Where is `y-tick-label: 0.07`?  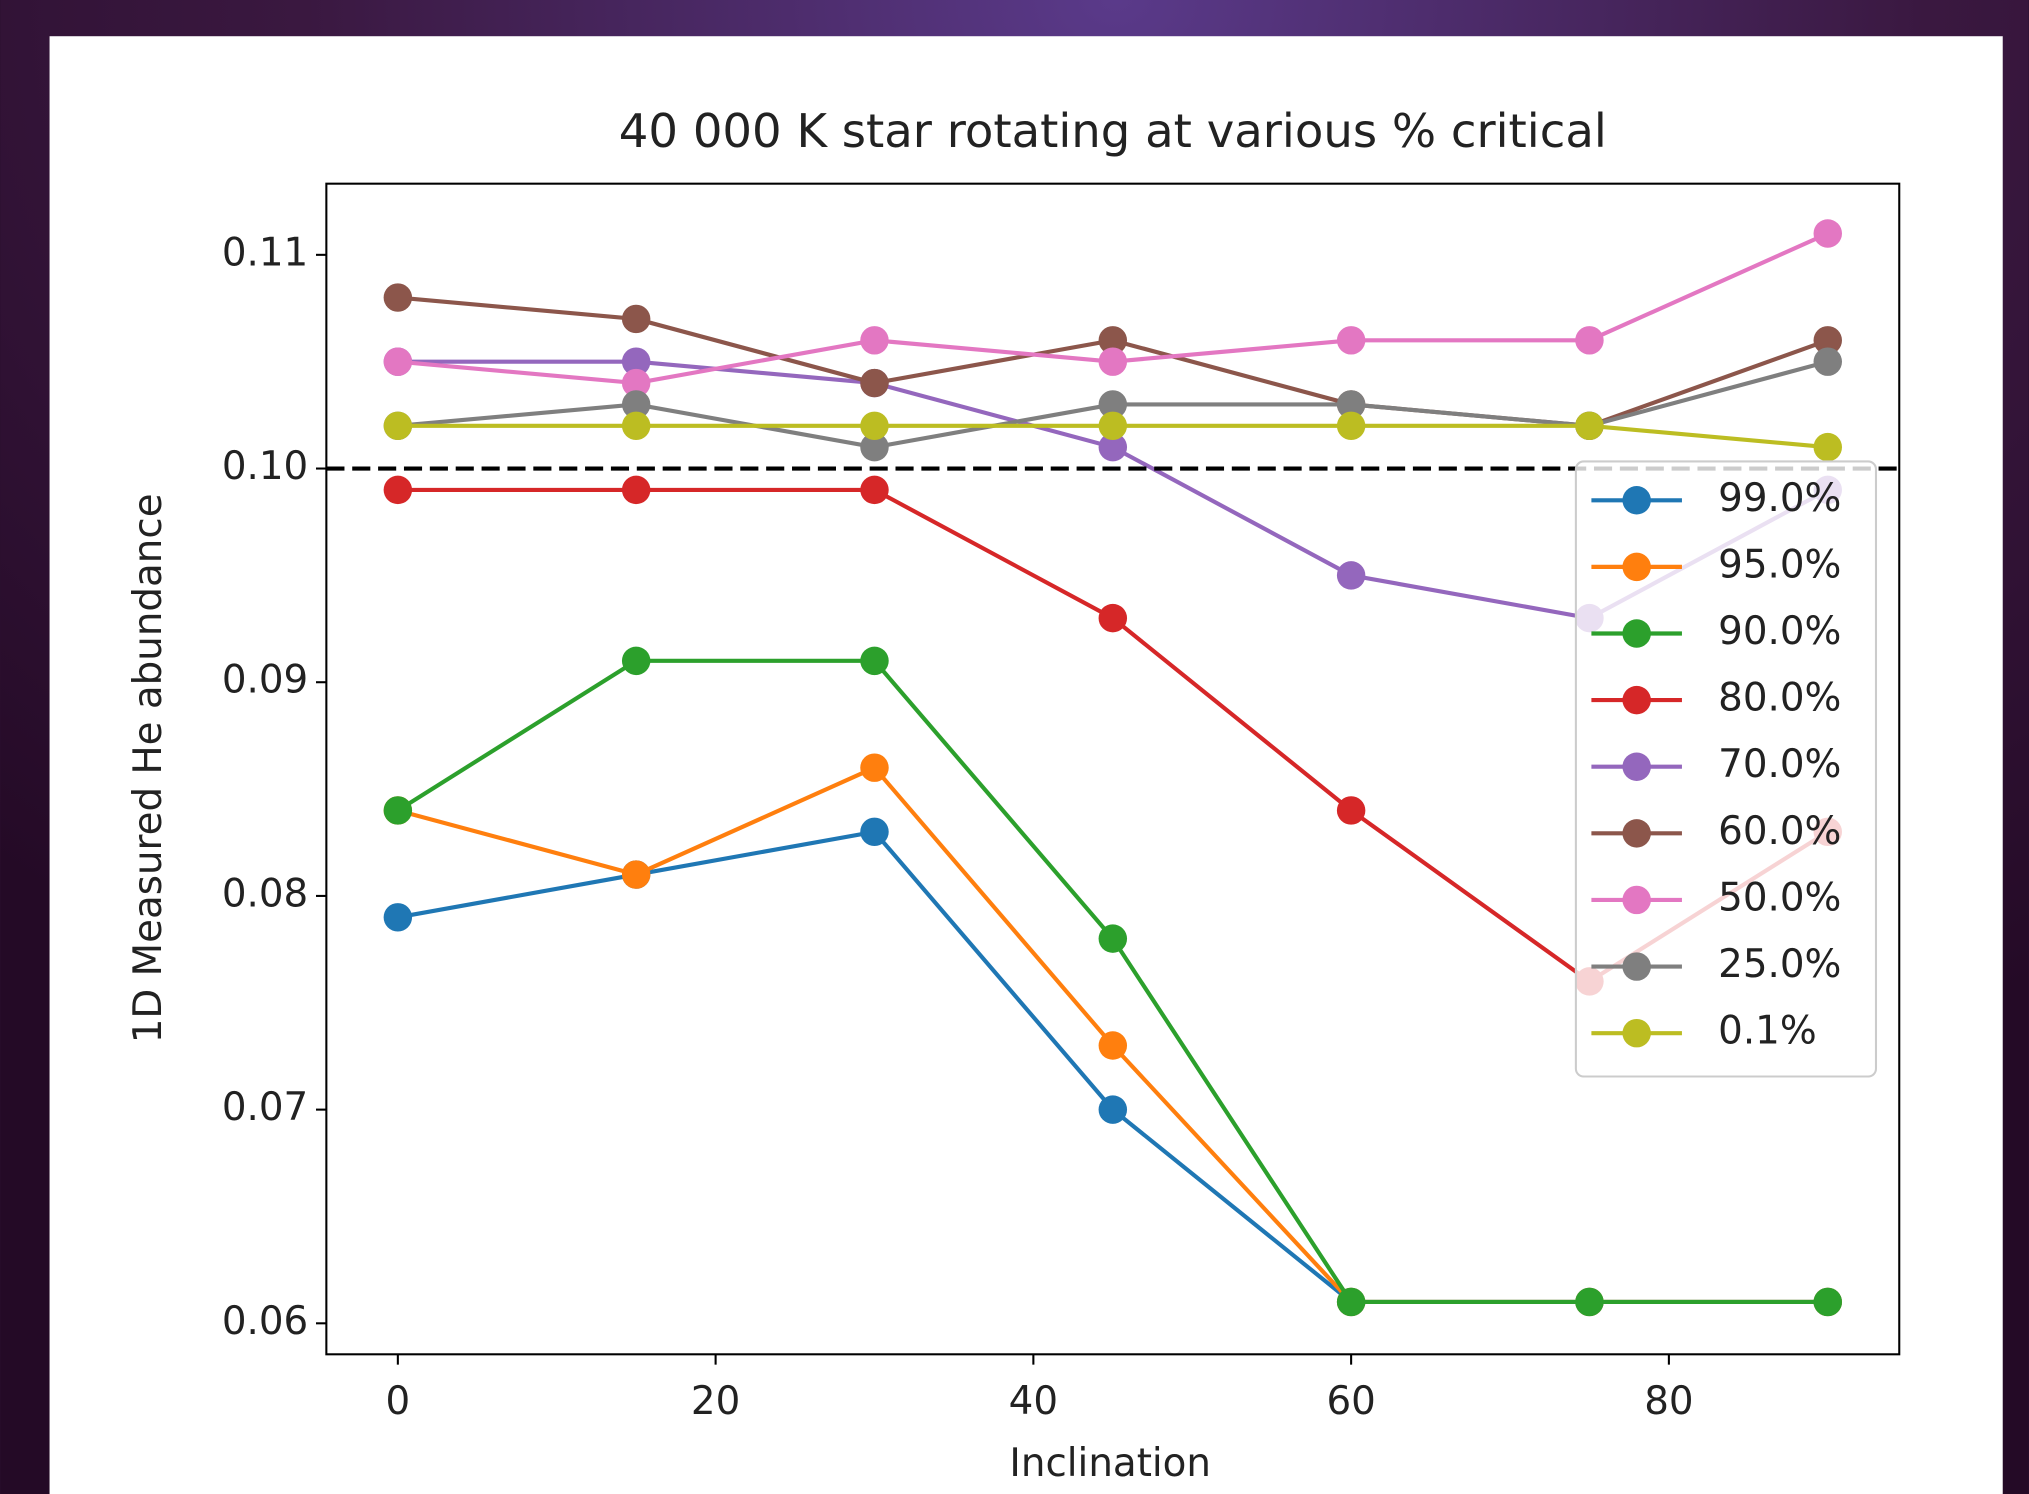 y-tick-label: 0.07 is located at coordinates (265, 1107).